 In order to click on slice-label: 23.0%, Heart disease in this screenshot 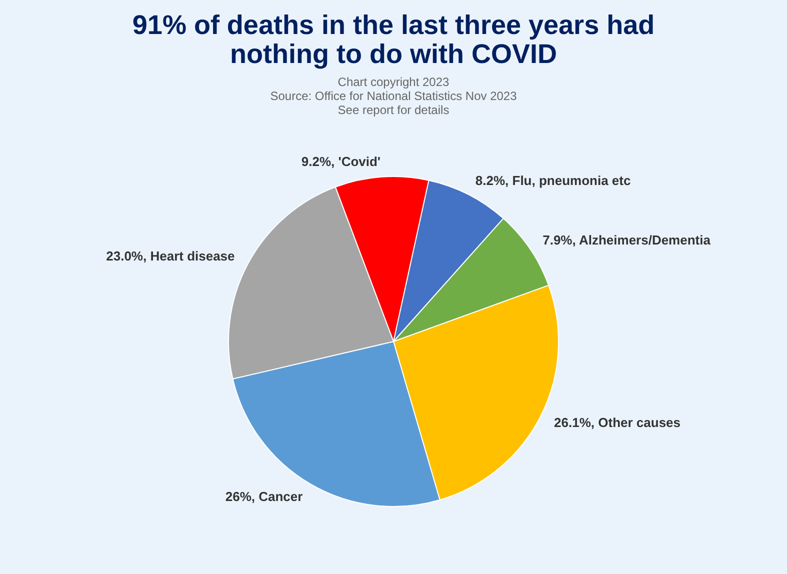, I will do `click(170, 256)`.